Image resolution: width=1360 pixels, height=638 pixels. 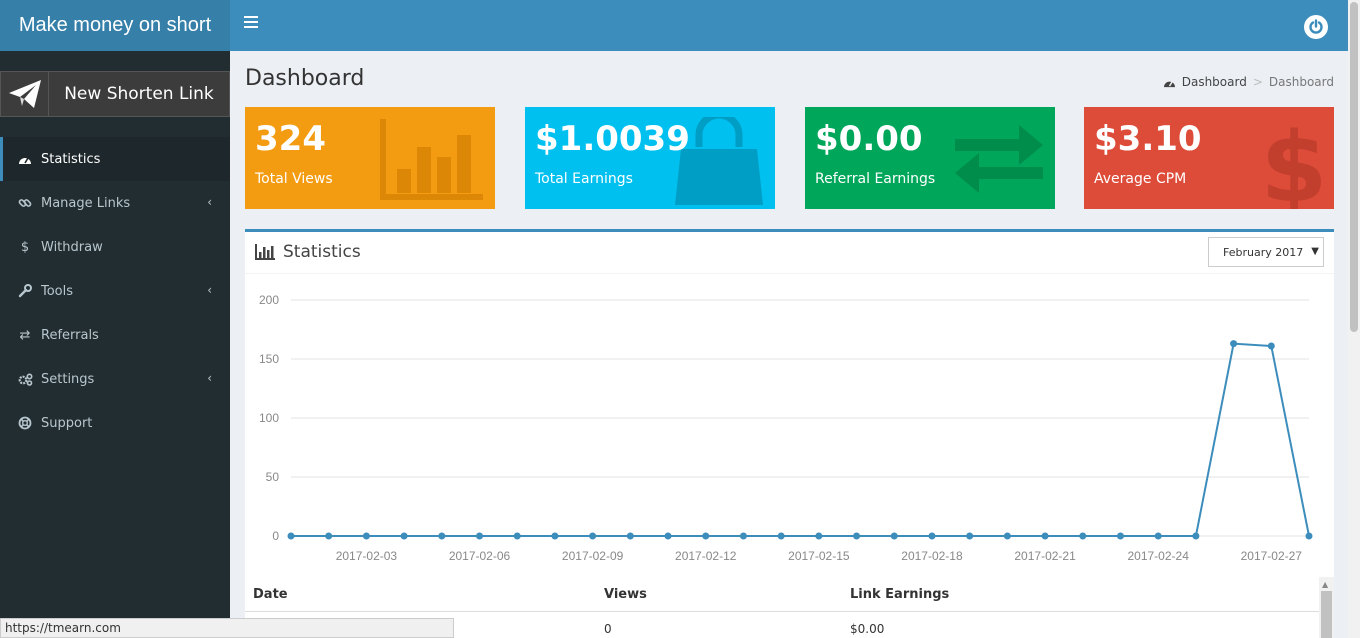 What do you see at coordinates (1148, 139) in the screenshot?
I see `average-cpm-value: $3.10` at bounding box center [1148, 139].